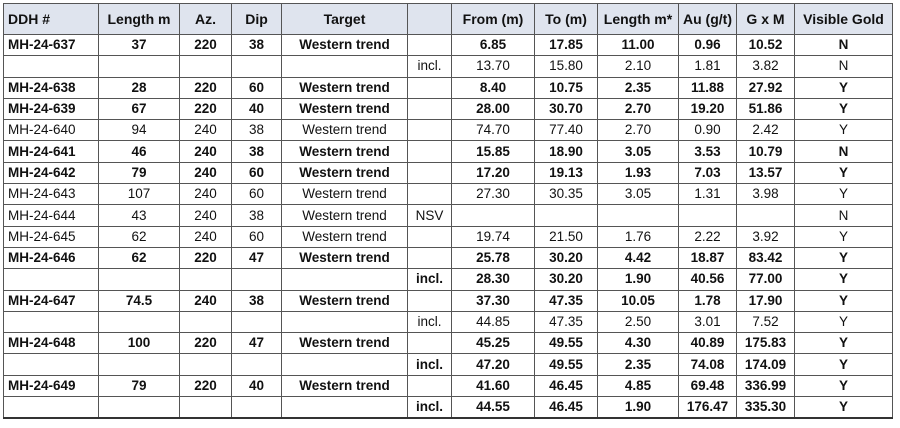 The height and width of the screenshot is (428, 900). I want to click on table-row: incl. 13.70 15.80 2.10 1.81 3.82 N, so click(448, 66).